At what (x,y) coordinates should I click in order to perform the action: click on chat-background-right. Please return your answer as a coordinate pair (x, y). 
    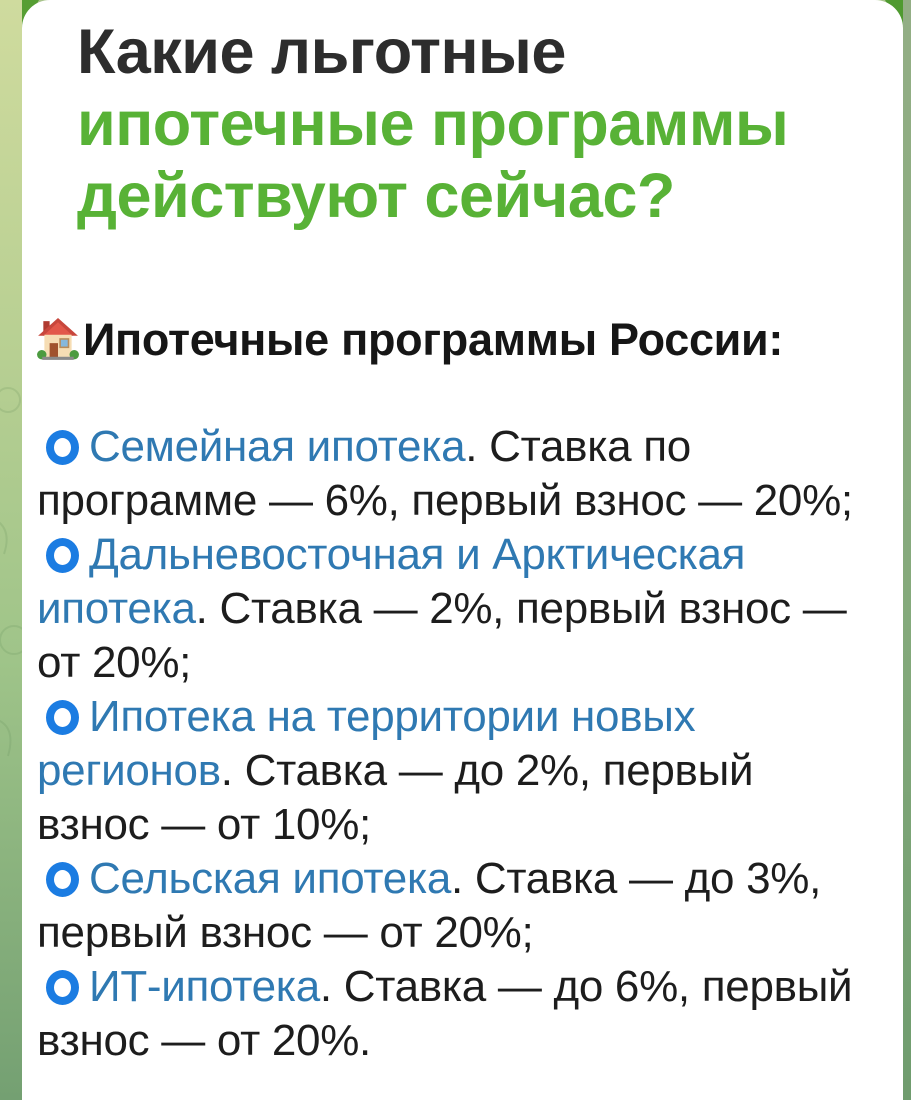
    Looking at the image, I should click on (907, 550).